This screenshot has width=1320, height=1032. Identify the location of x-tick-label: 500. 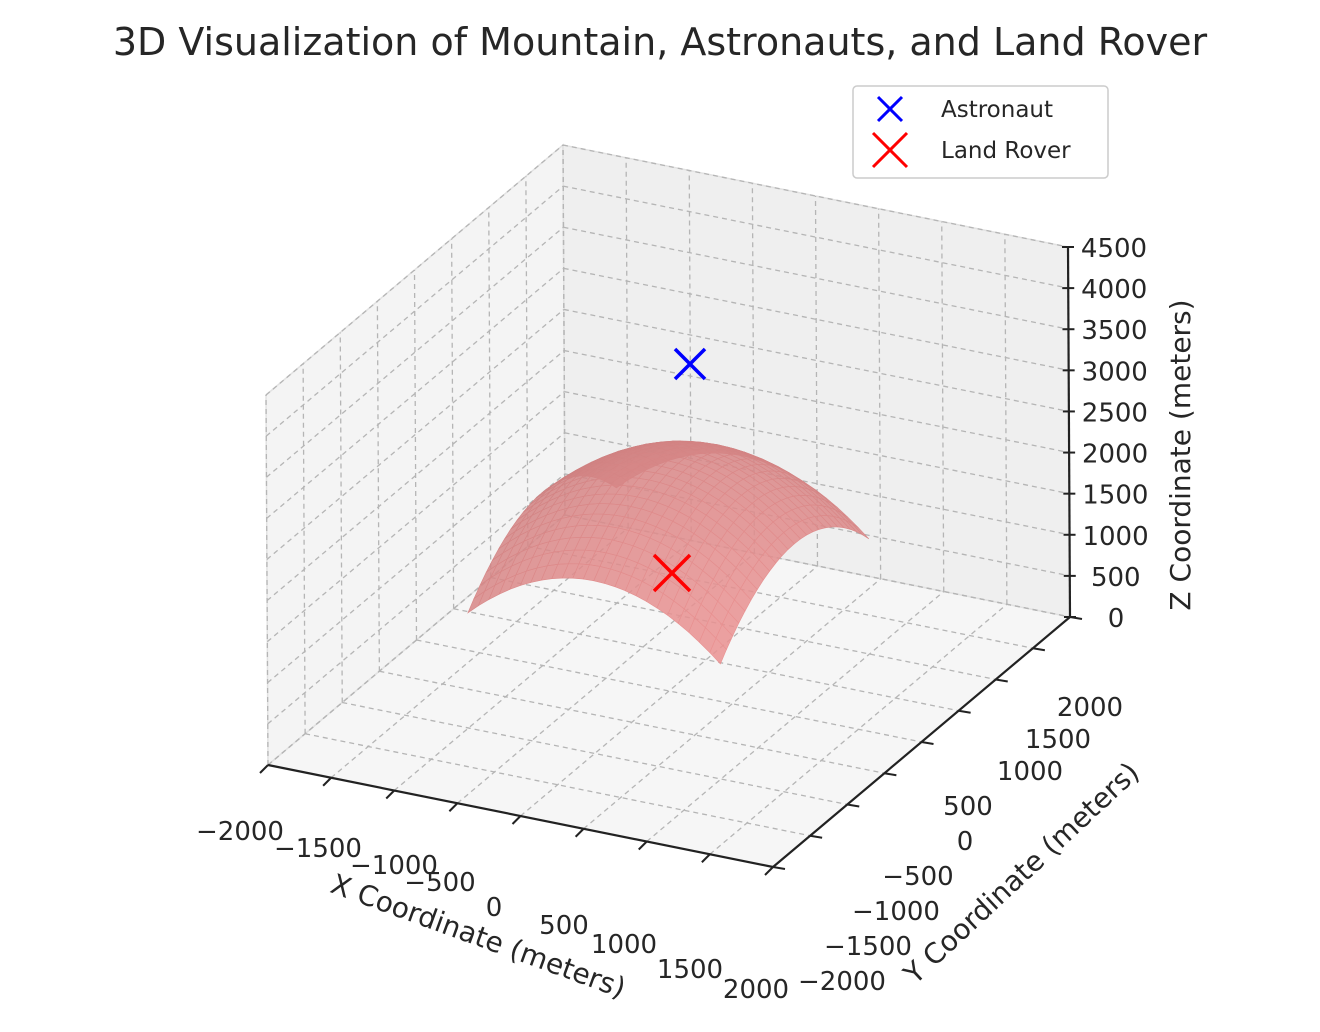
(564, 926).